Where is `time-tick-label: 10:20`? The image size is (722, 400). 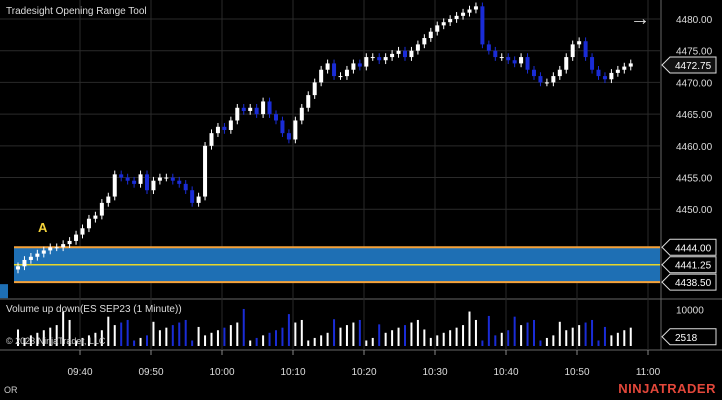
time-tick-label: 10:20 is located at coordinates (363, 372).